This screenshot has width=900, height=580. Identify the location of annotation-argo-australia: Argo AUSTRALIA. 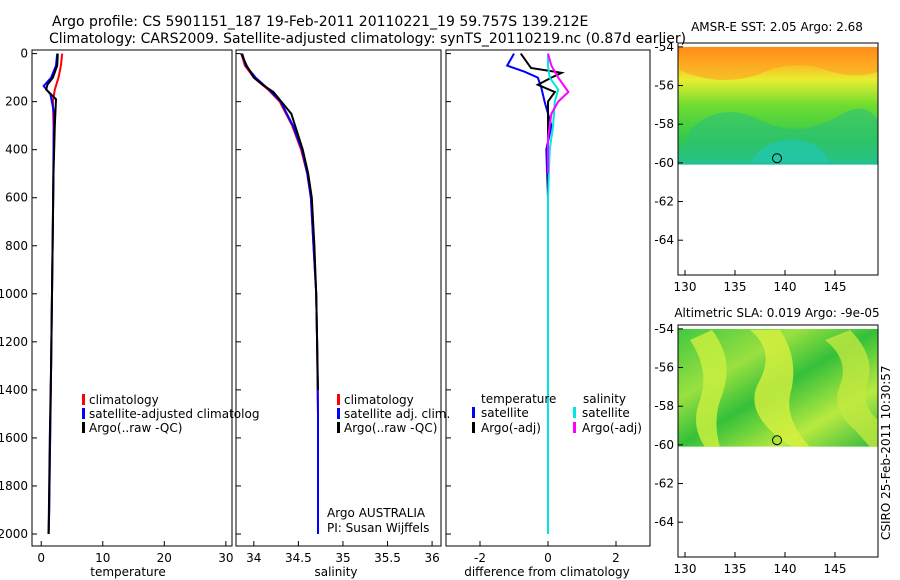
(376, 513).